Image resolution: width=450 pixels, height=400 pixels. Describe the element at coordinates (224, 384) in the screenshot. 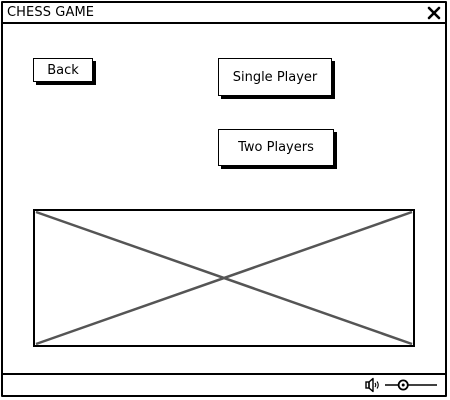

I see `status-bar` at that location.